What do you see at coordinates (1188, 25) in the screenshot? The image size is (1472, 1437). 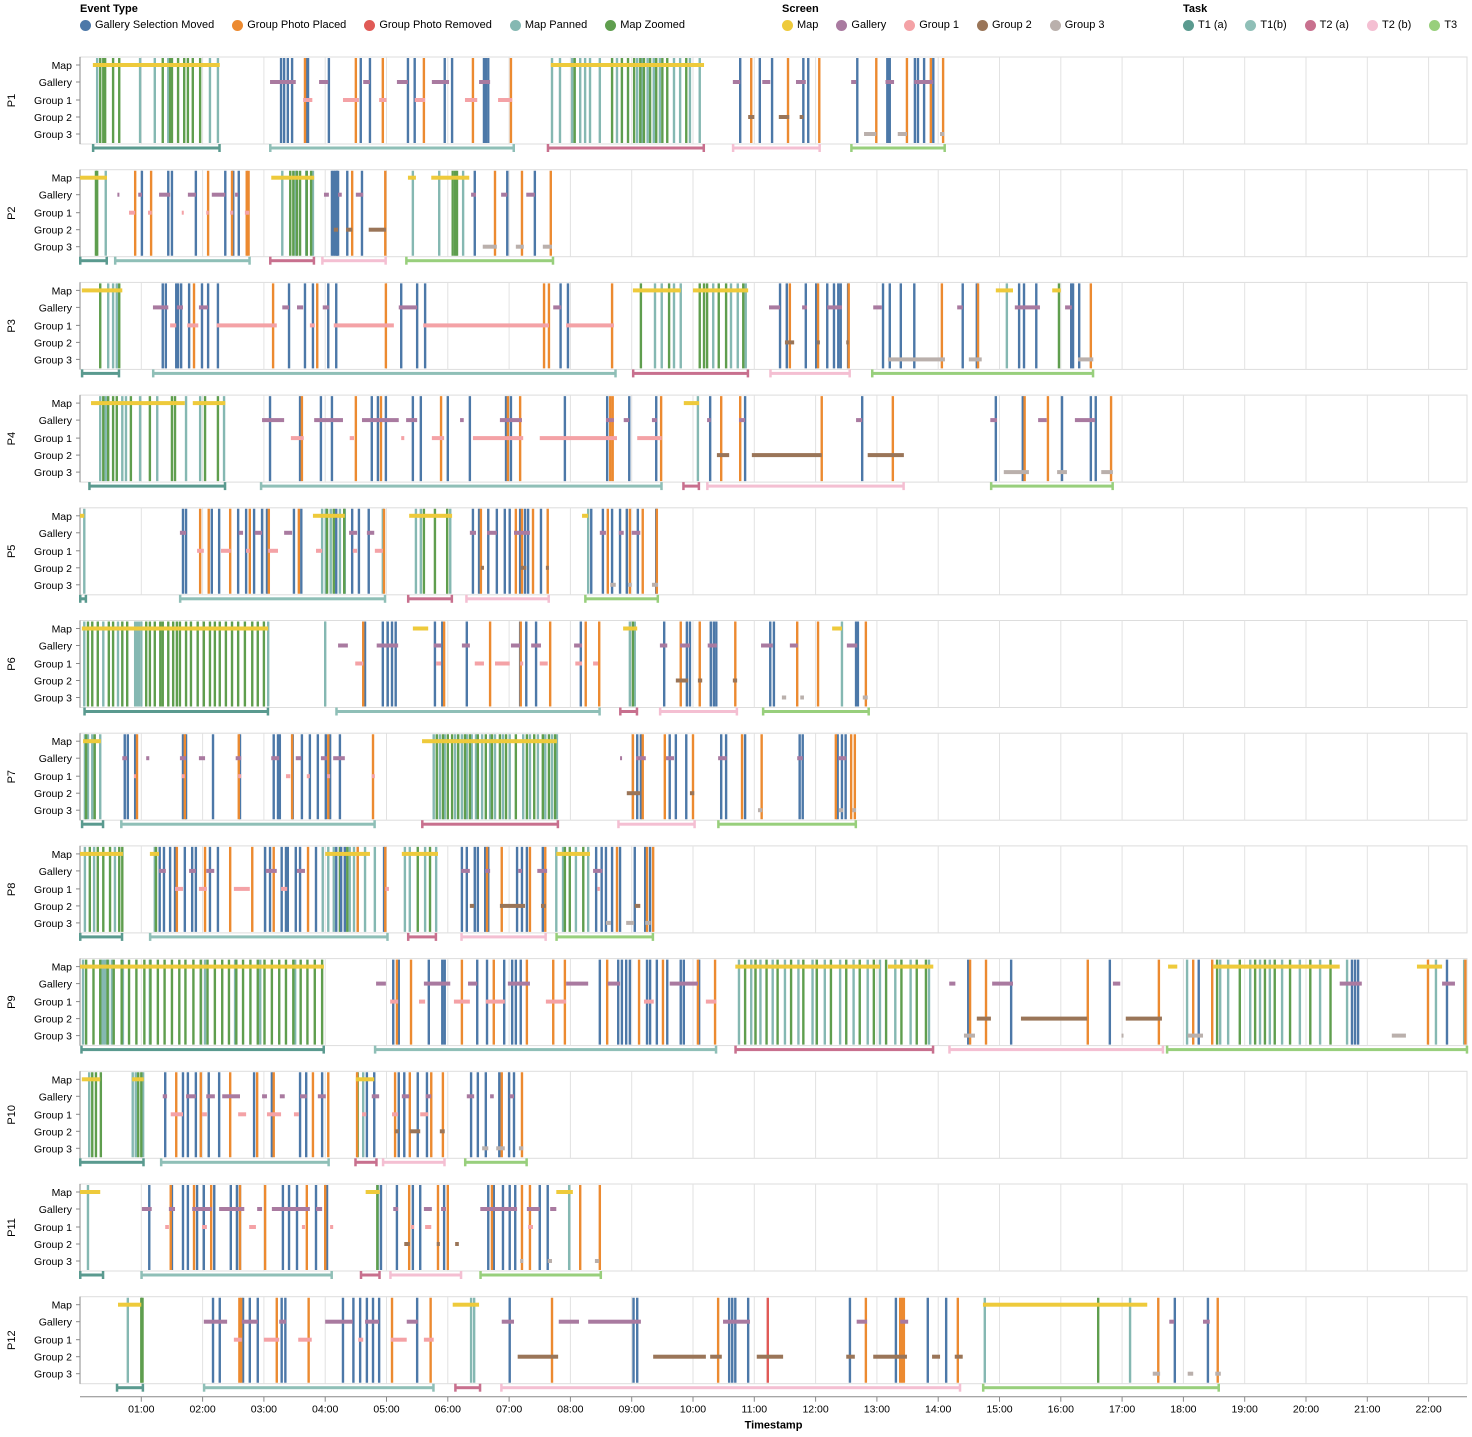 I see `legend-swatch-icon` at bounding box center [1188, 25].